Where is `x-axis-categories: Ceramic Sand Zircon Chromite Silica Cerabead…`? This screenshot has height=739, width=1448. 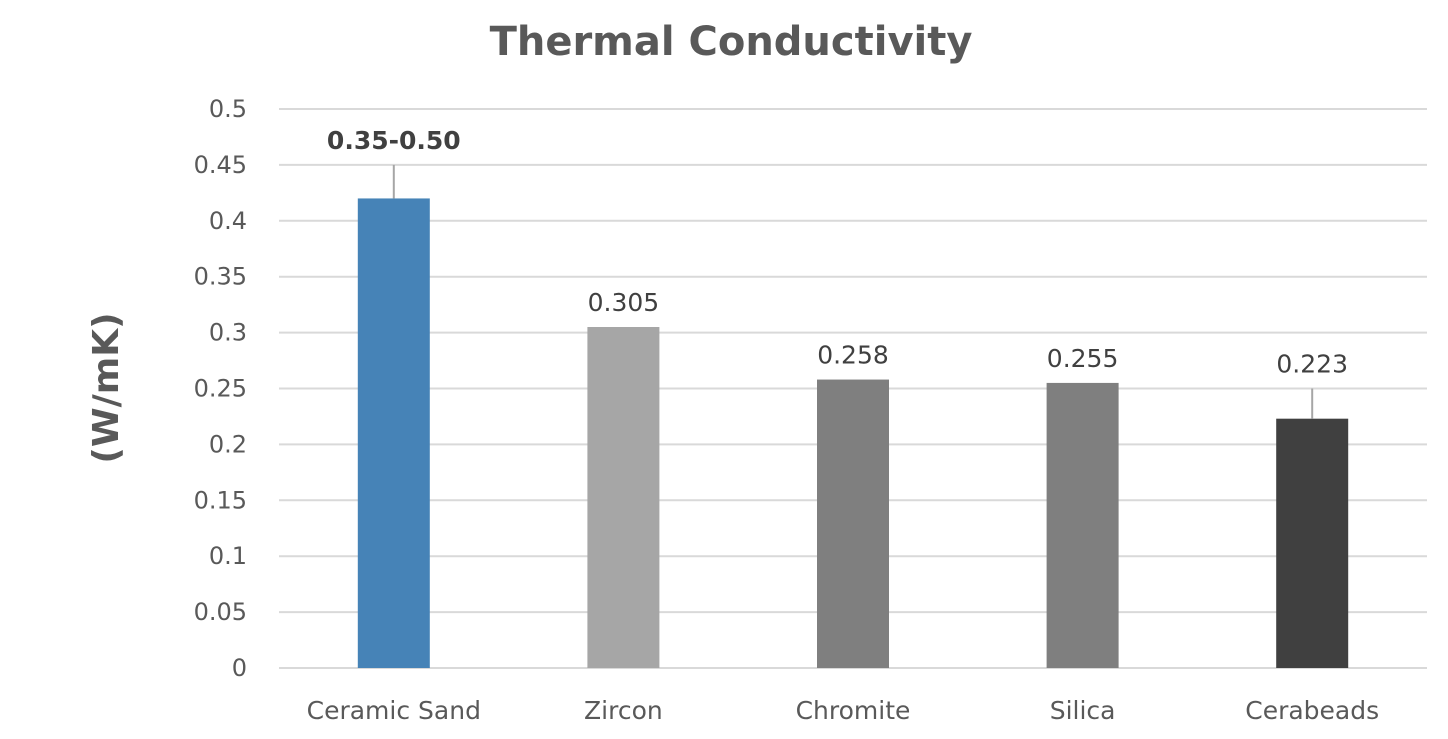
x-axis-categories: Ceramic Sand Zircon Chromite Silica Cerabead… is located at coordinates (843, 710).